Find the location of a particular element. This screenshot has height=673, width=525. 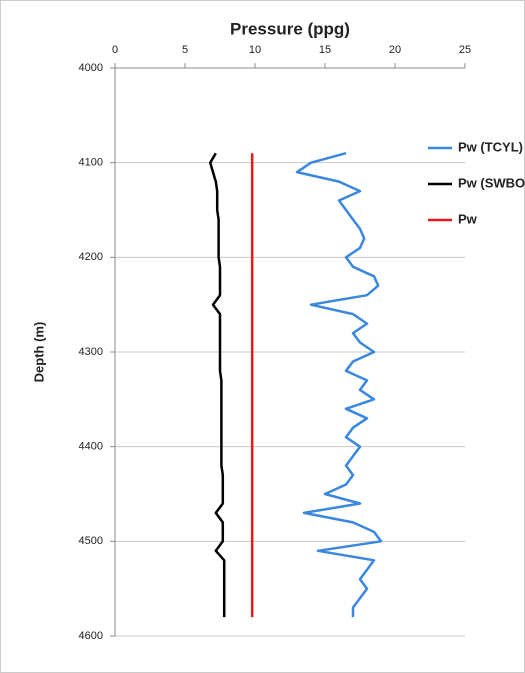

x-tick-label: 25 is located at coordinates (465, 50).